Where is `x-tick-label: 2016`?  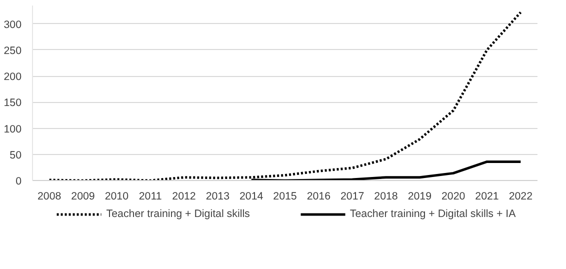 x-tick-label: 2016 is located at coordinates (318, 196).